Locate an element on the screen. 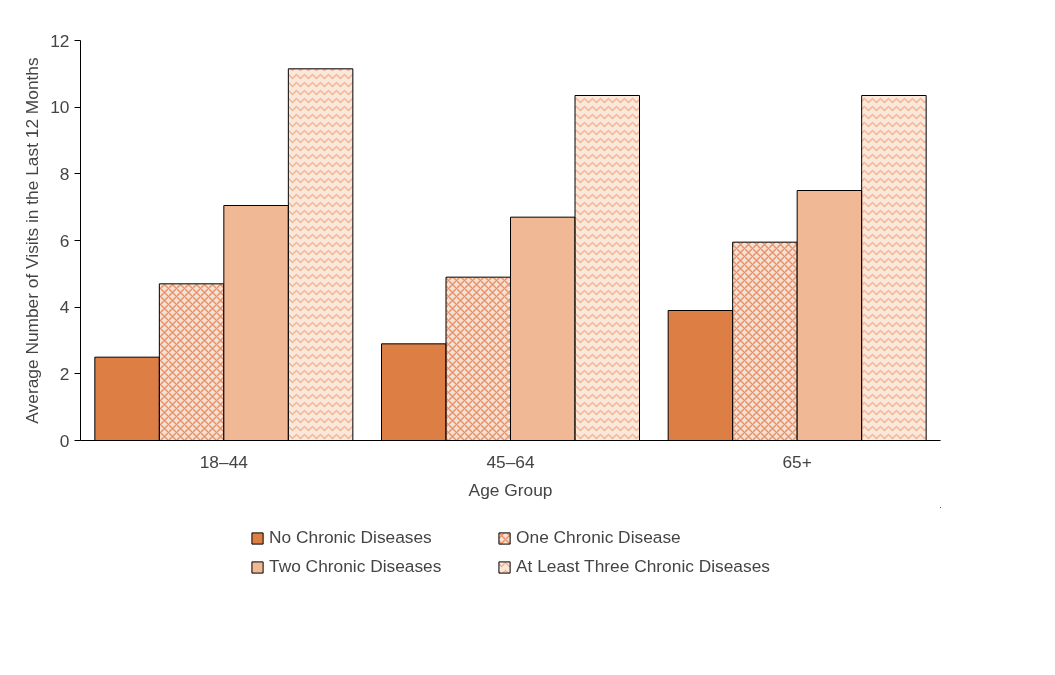 This screenshot has height=675, width=1055. legend-label: Two Chronic Diseases is located at coordinates (356, 566).